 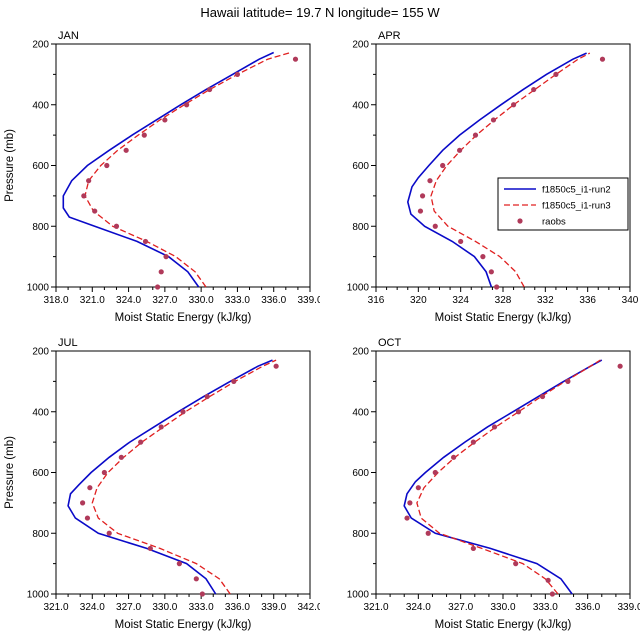 What do you see at coordinates (390, 343) in the screenshot?
I see `panel-title: OCT` at bounding box center [390, 343].